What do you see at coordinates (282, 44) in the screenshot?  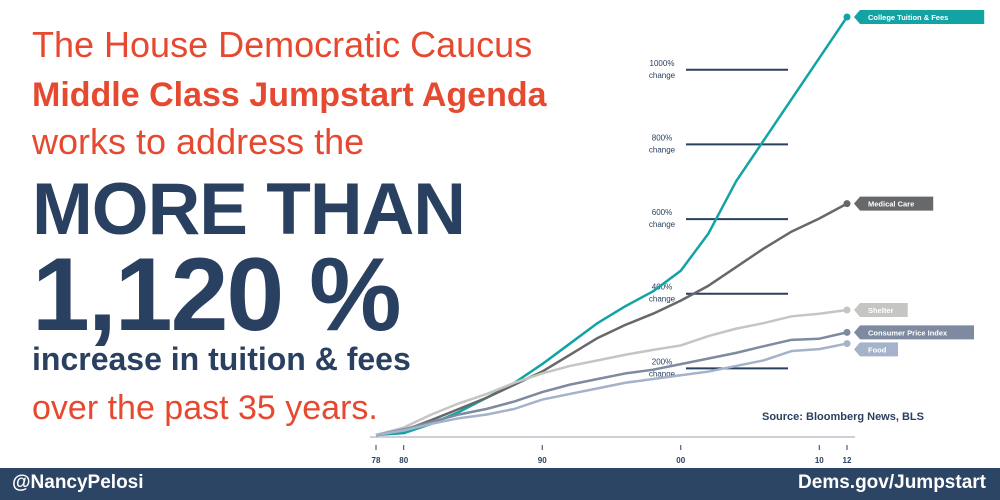 I see `headline-line-1: The House Democratic Caucus` at bounding box center [282, 44].